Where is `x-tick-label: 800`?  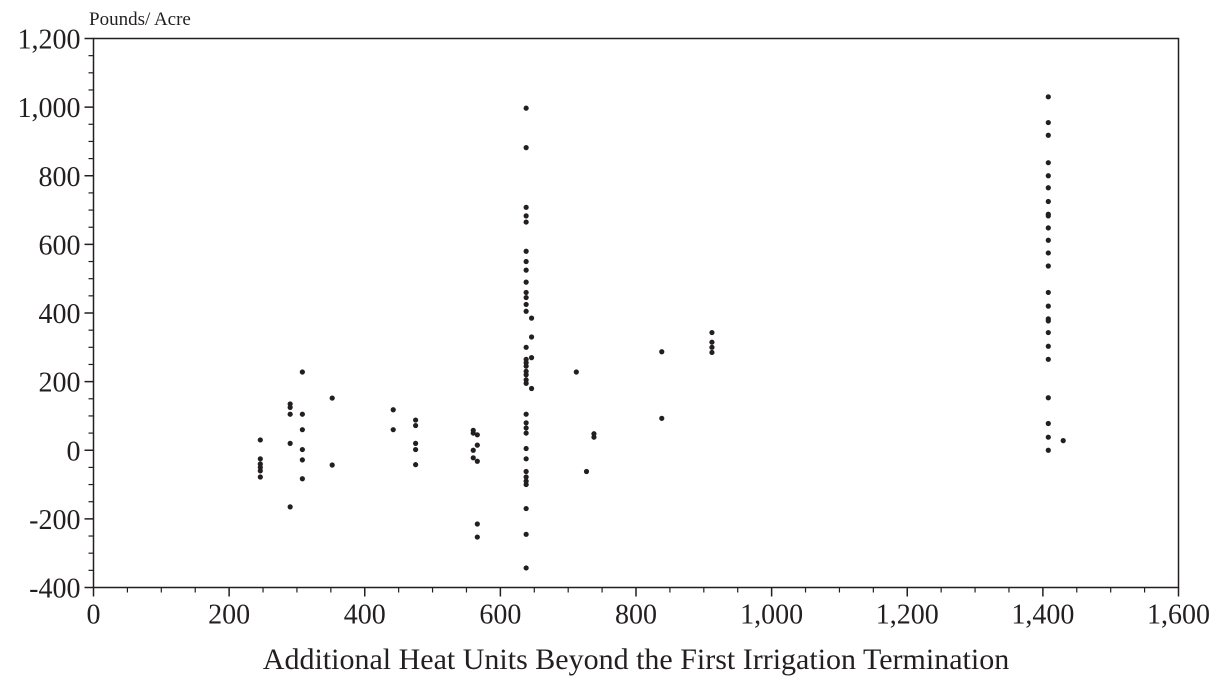
x-tick-label: 800 is located at coordinates (636, 615).